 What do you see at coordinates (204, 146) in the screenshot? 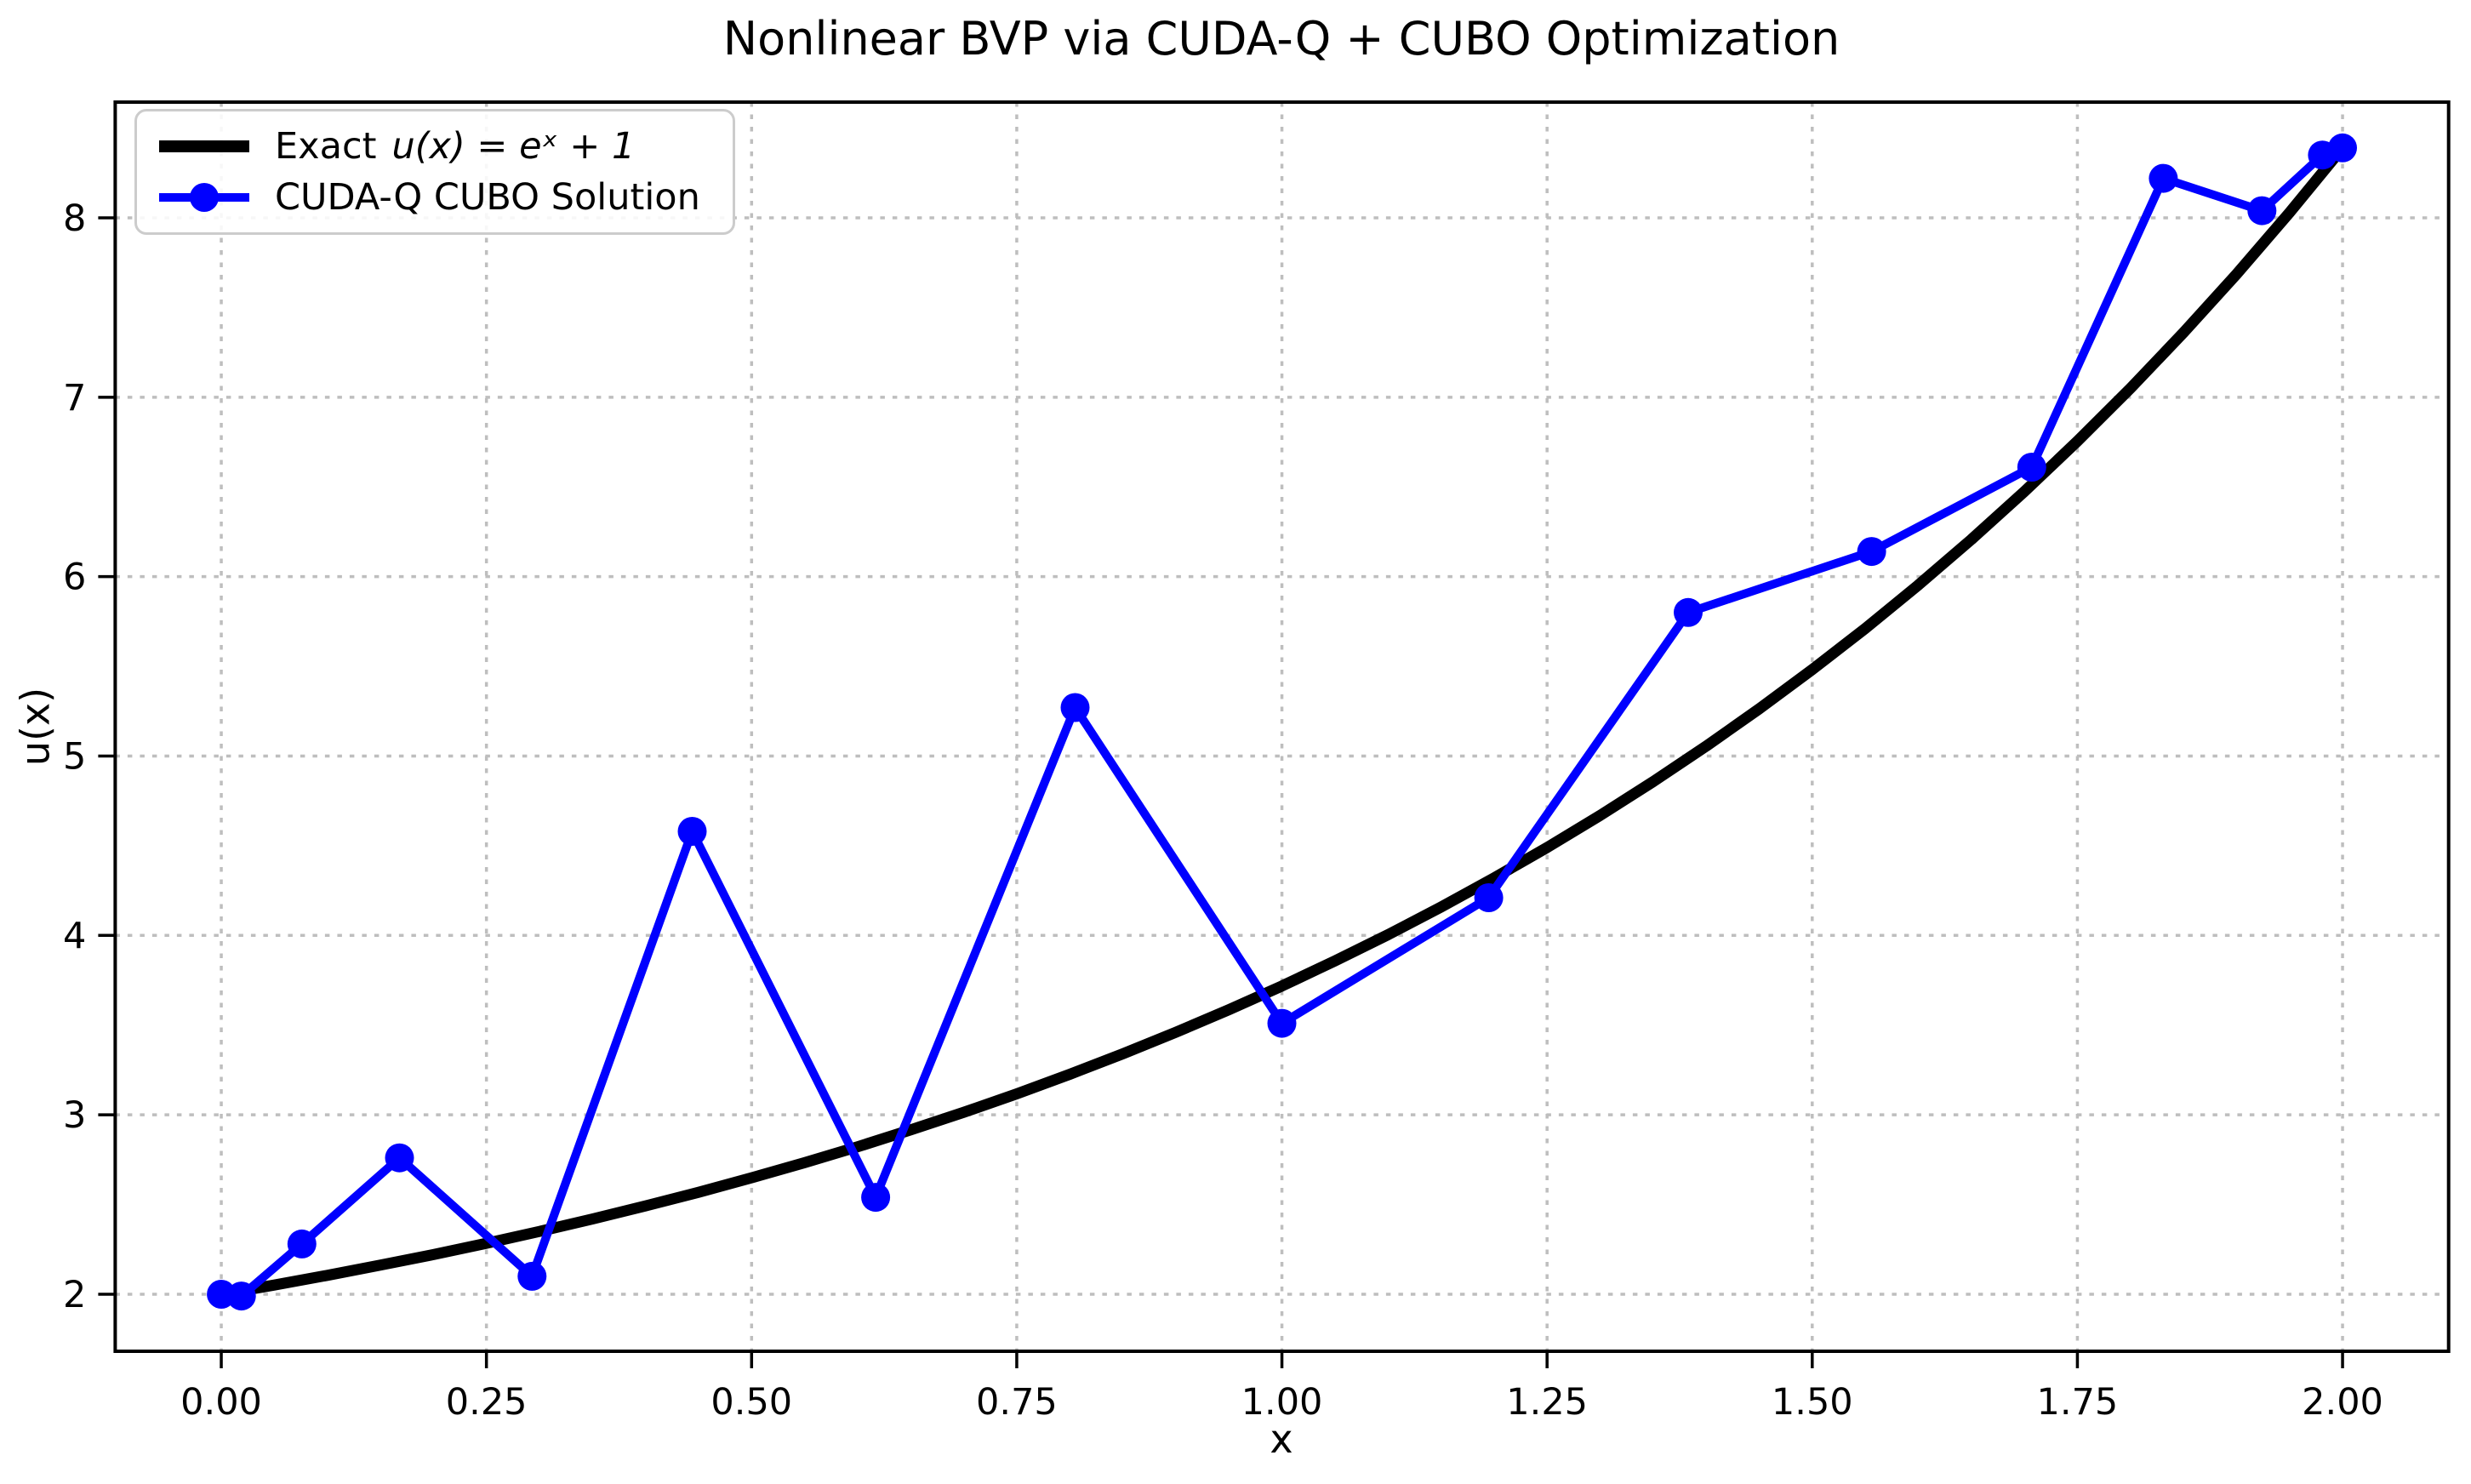
I see `exact-line-sample` at bounding box center [204, 146].